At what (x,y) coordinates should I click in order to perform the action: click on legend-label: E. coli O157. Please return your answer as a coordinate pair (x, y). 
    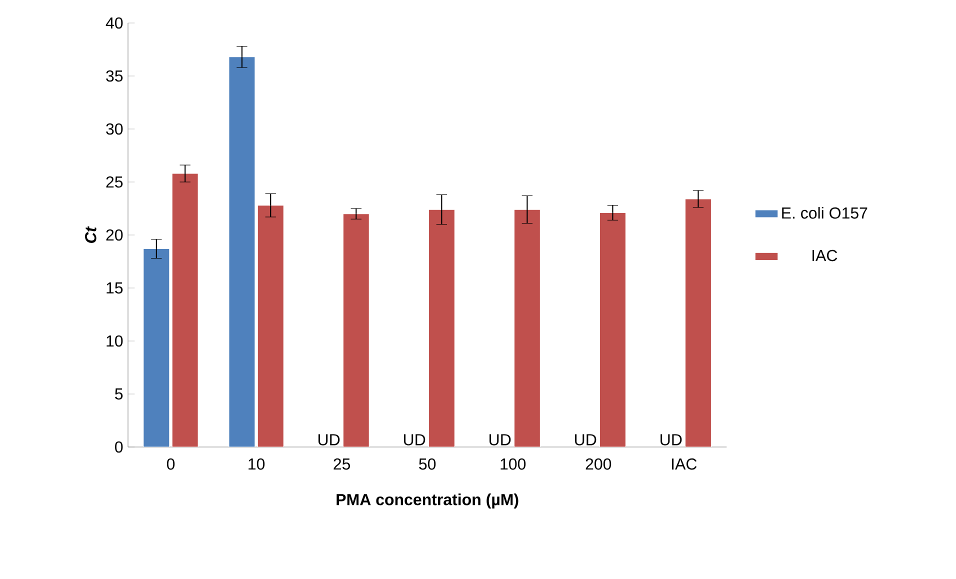
    Looking at the image, I should click on (825, 212).